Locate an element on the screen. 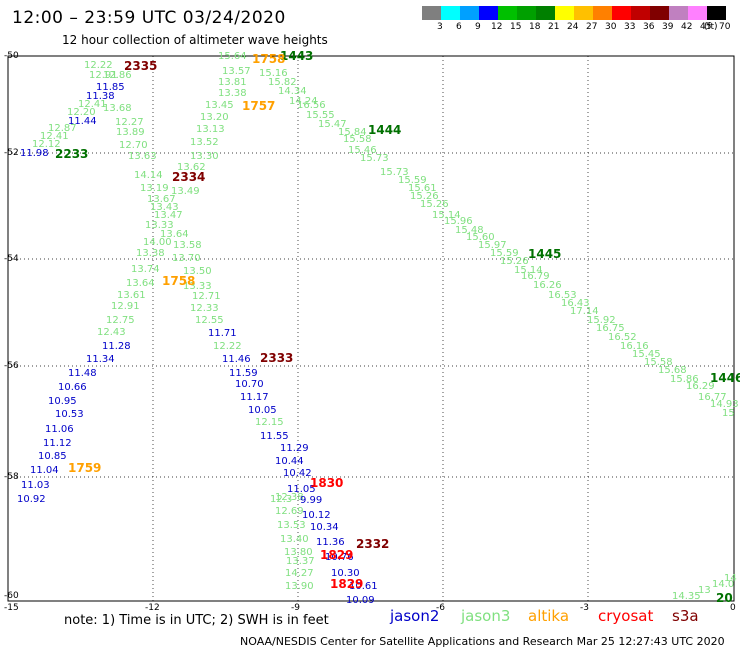  wave-height-value: 11.28 is located at coordinates (116, 346).